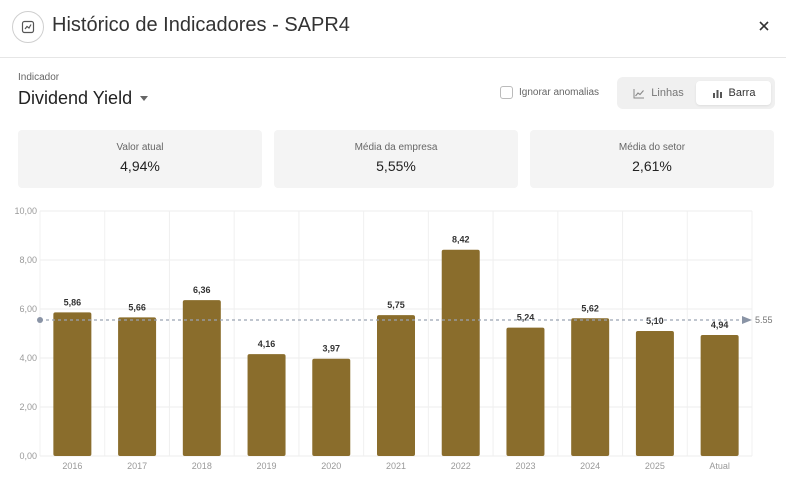 Image resolution: width=786 pixels, height=480 pixels. I want to click on line-chart-icon, so click(639, 93).